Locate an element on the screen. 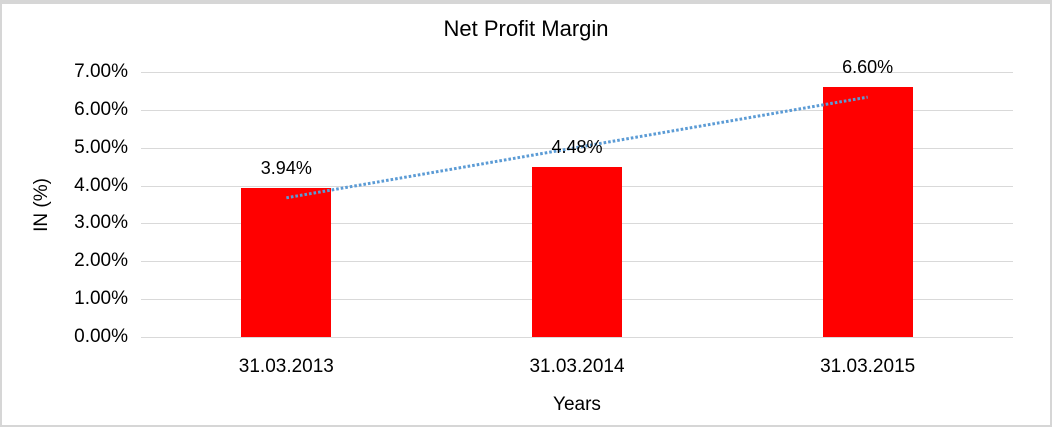  y-tick-label: 7.00% is located at coordinates (101, 71).